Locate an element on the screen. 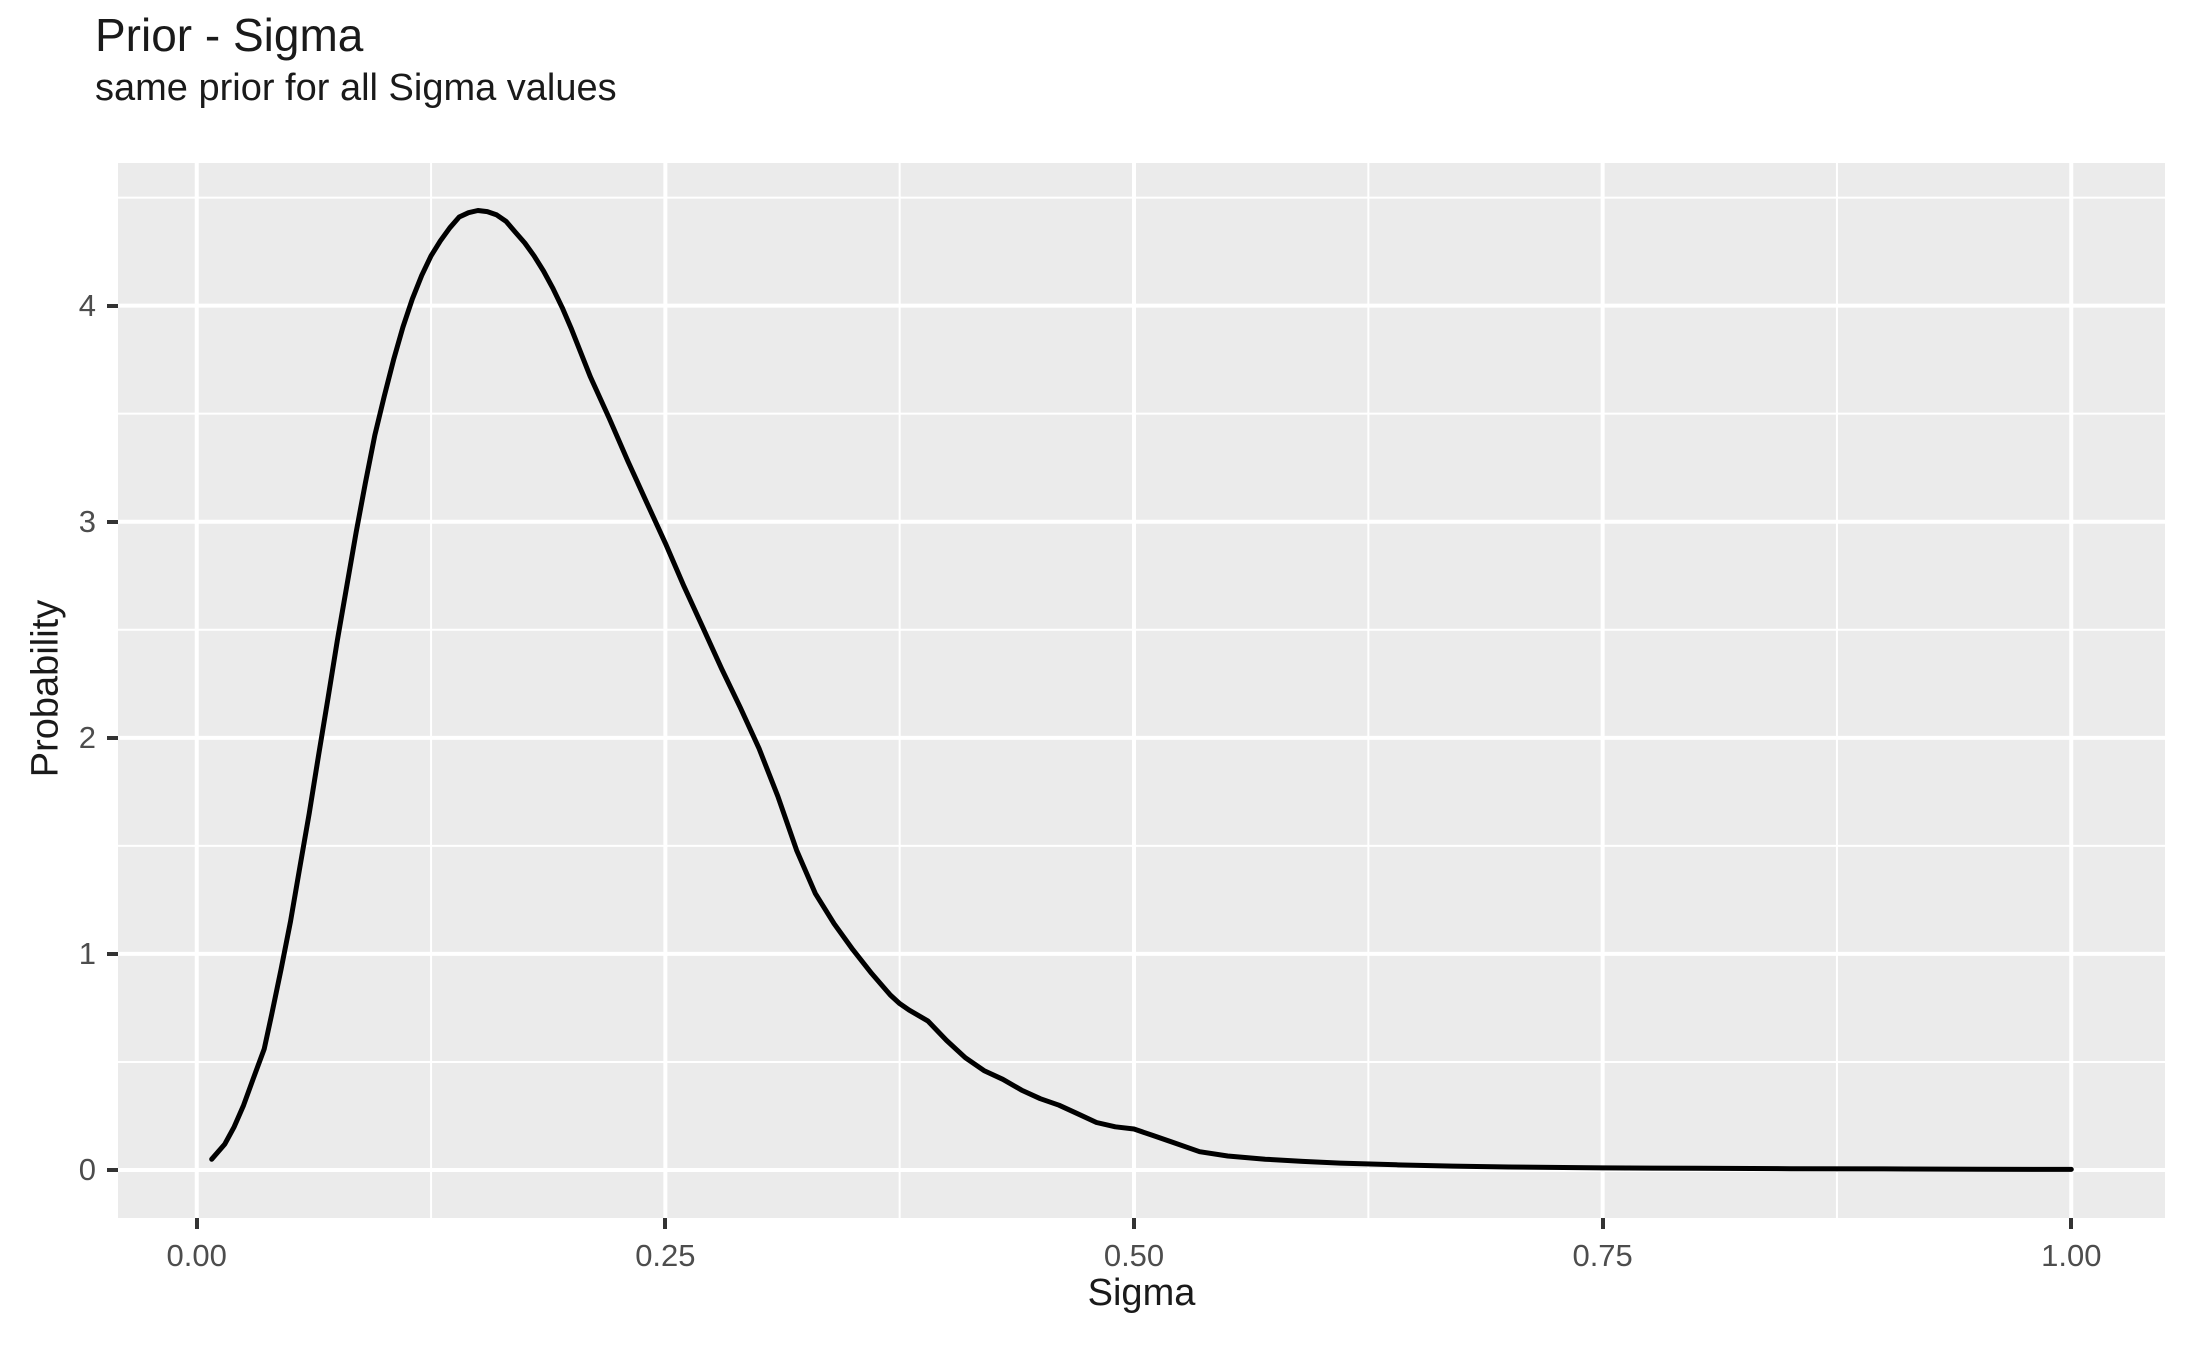 This screenshot has width=2187, height=1350. y-tick-label: 4 is located at coordinates (87, 305).